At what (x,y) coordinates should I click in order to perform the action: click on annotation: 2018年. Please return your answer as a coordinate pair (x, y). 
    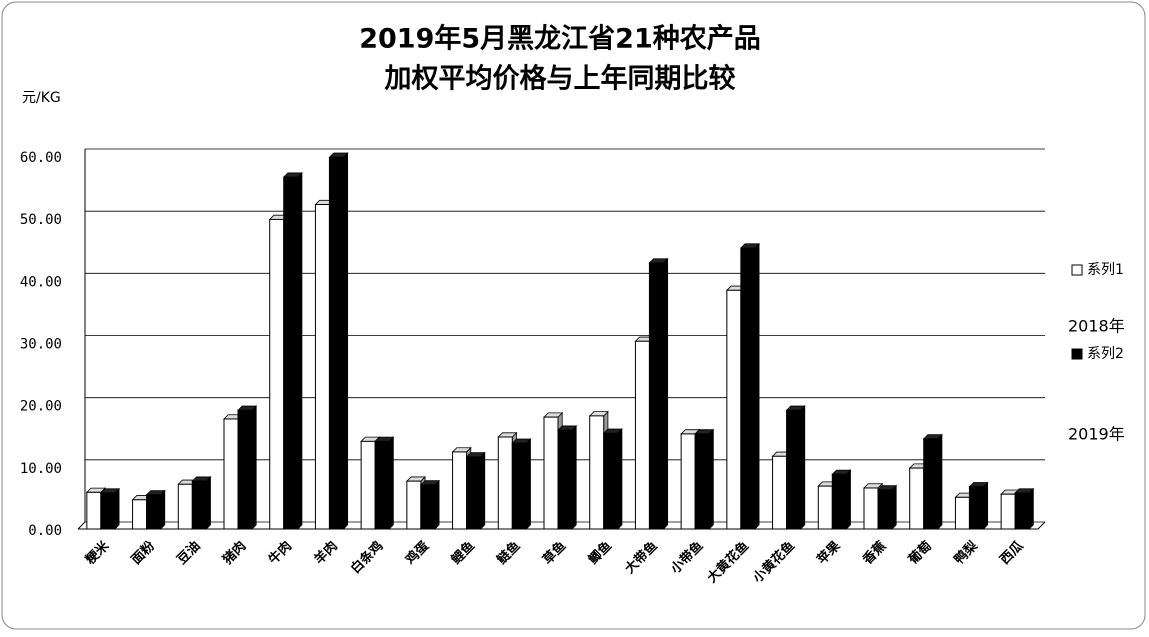
    Looking at the image, I should click on (1096, 326).